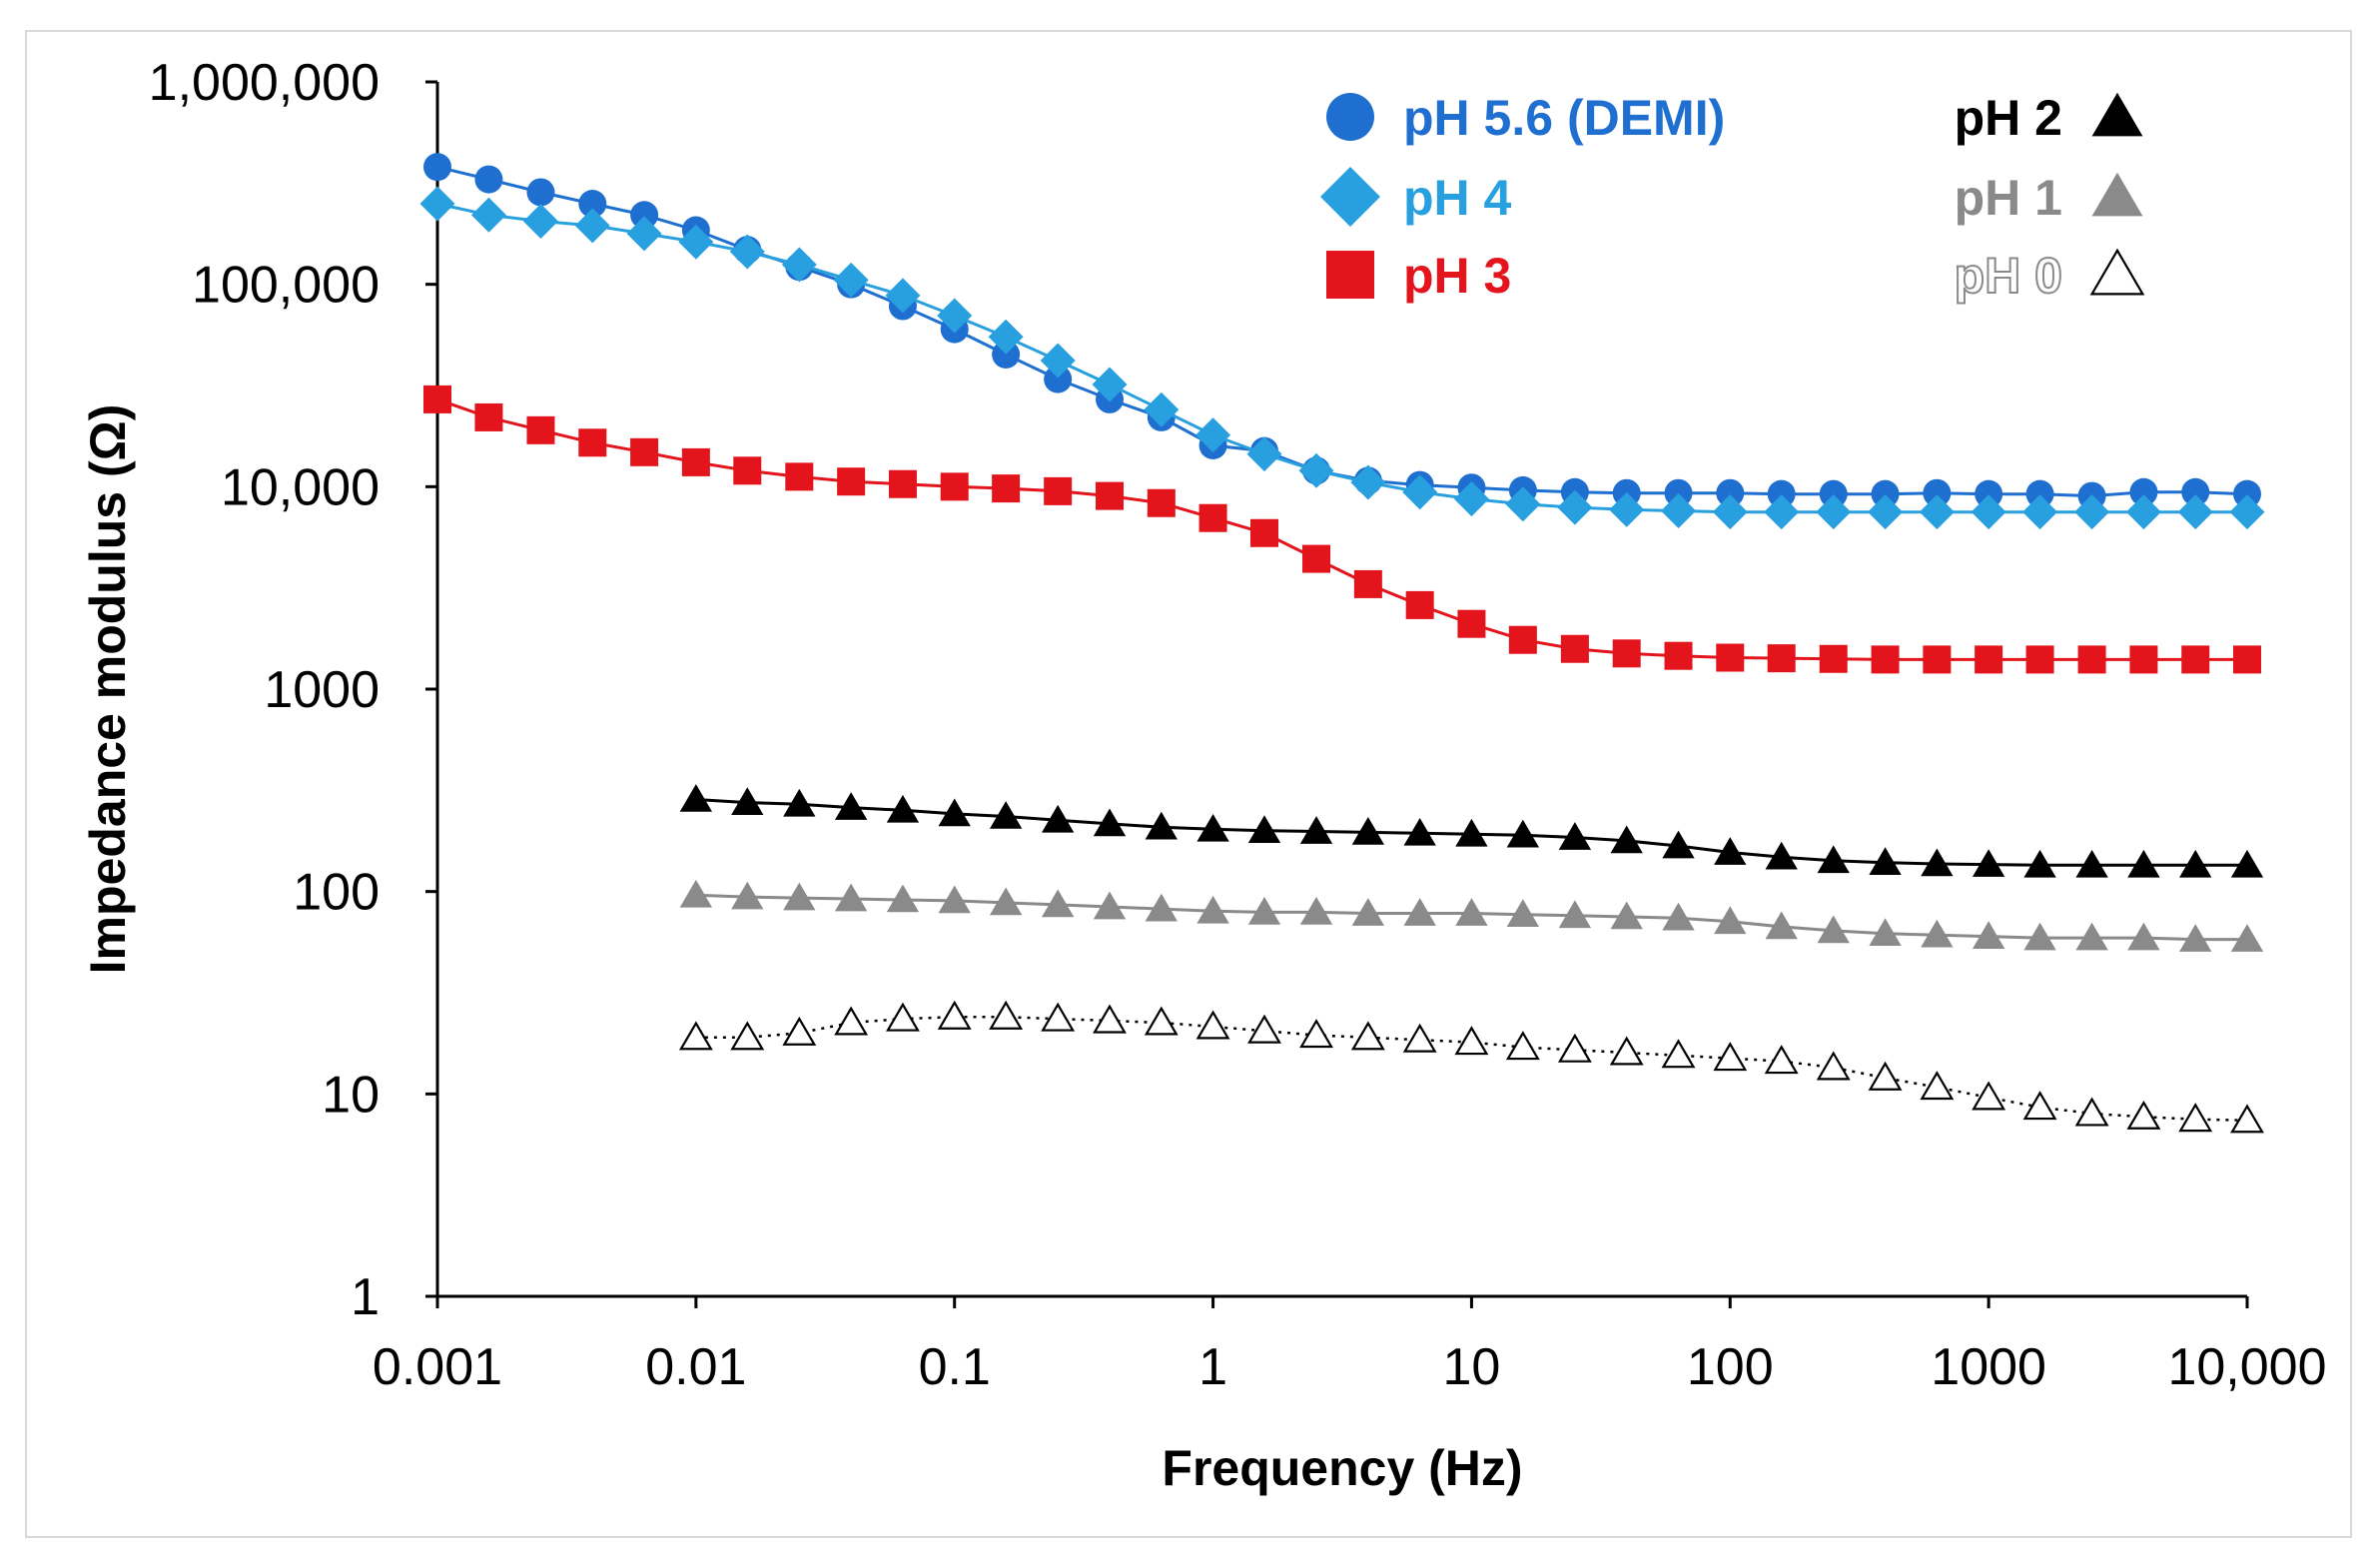  What do you see at coordinates (437, 1367) in the screenshot?
I see `x-tick-label: 0.001` at bounding box center [437, 1367].